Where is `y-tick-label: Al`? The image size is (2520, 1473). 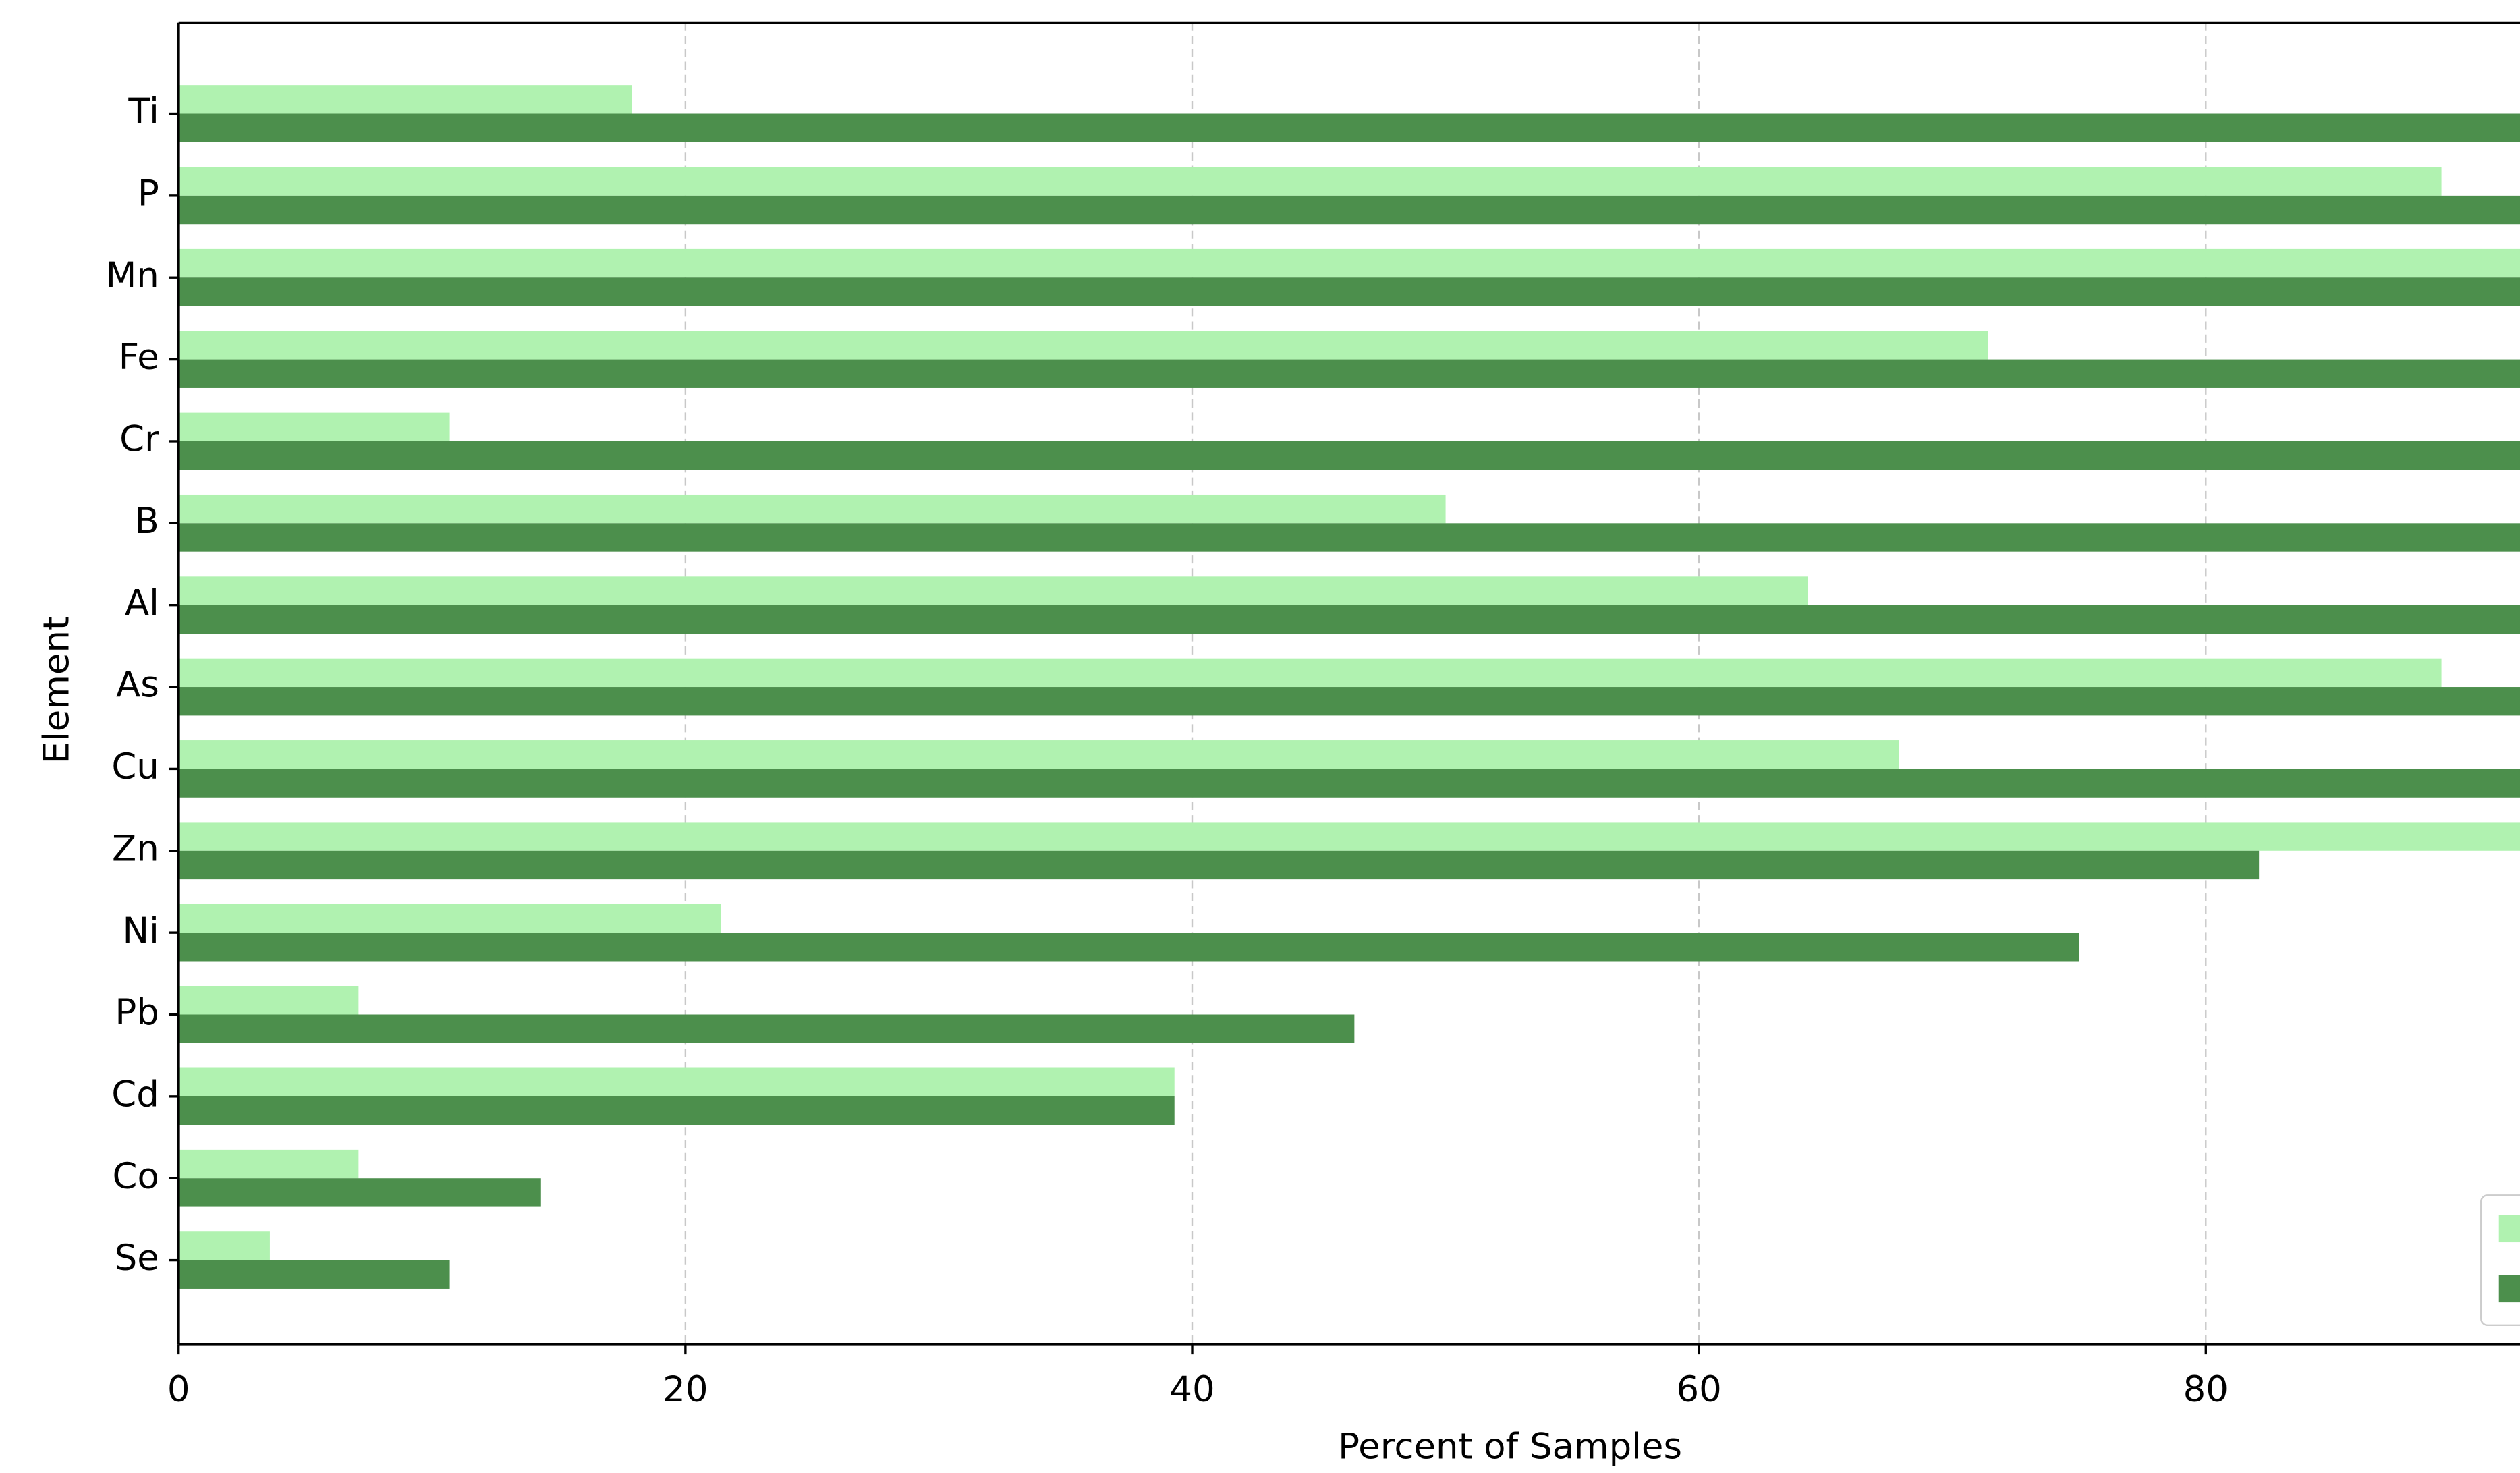
y-tick-label: Al is located at coordinates (142, 602).